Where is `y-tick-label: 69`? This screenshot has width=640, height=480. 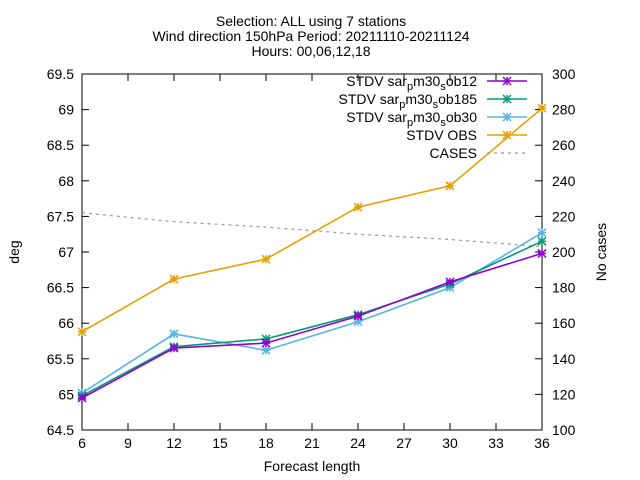 y-tick-label: 69 is located at coordinates (66, 110).